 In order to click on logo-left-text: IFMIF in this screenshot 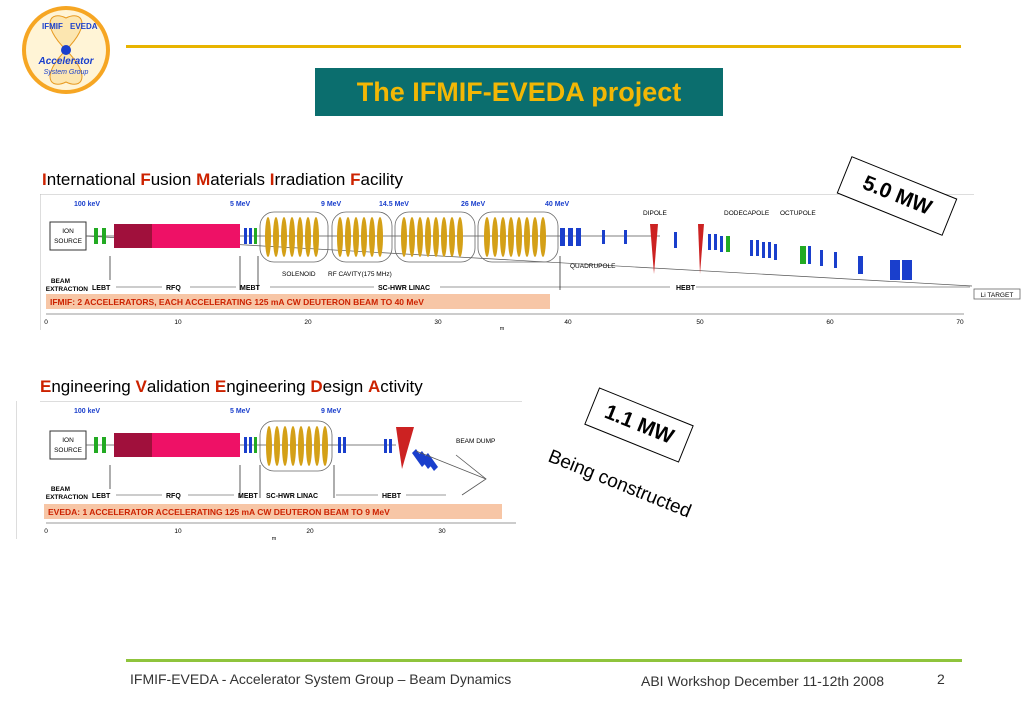, I will do `click(52, 26)`.